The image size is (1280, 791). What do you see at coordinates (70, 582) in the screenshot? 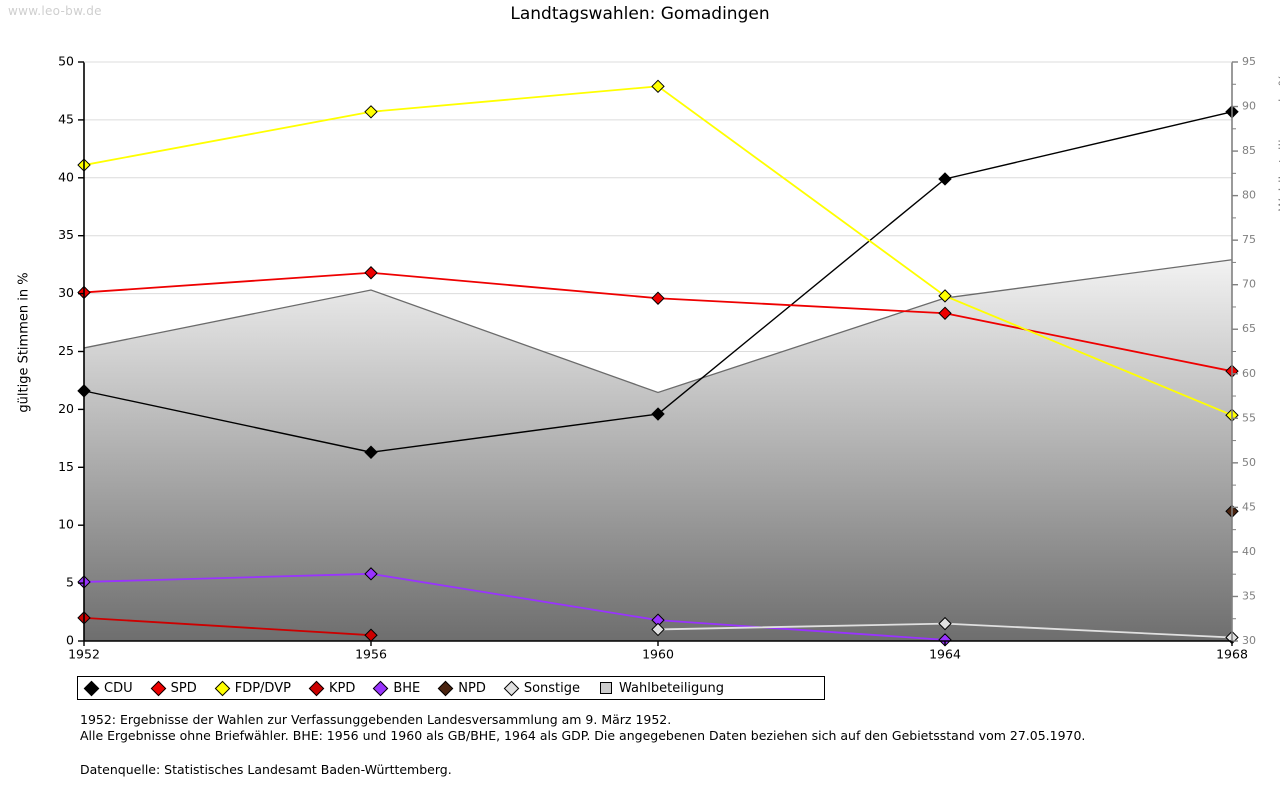
I see `left-tick-label: 5` at bounding box center [70, 582].